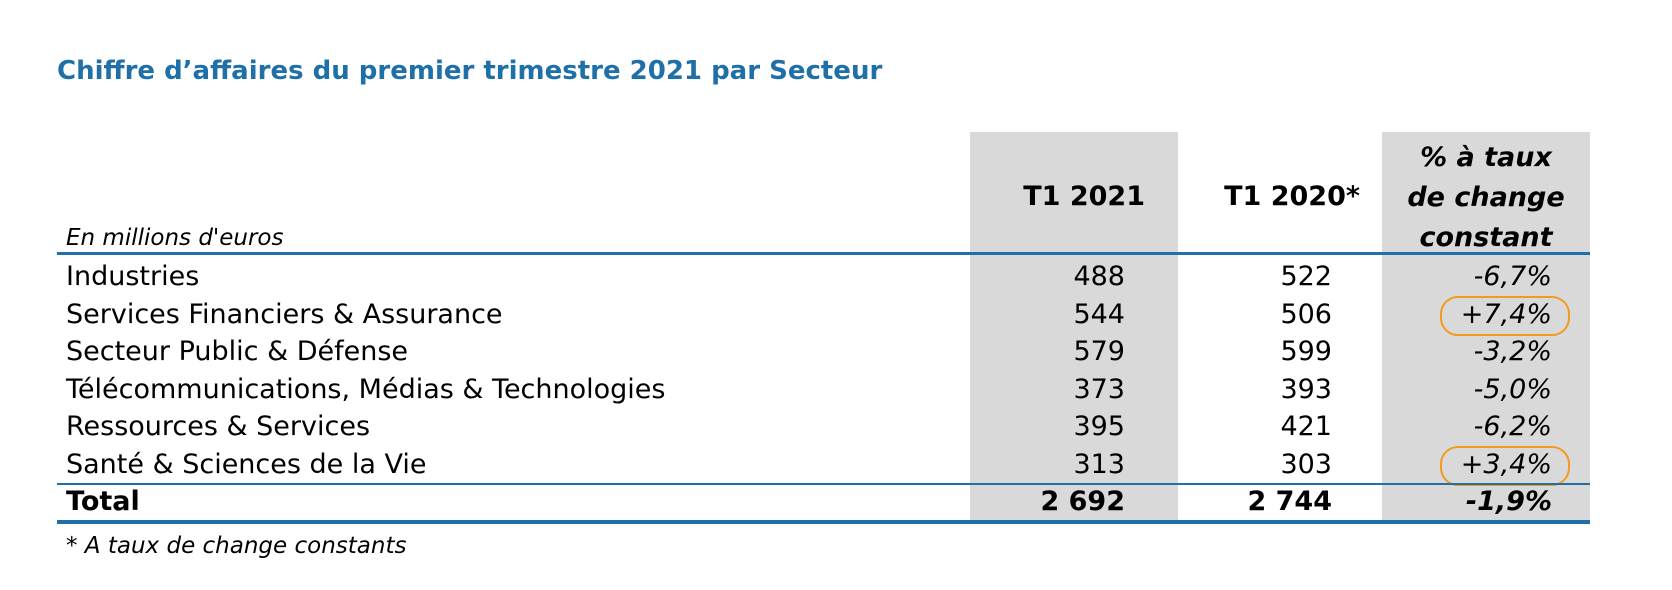 Image resolution: width=1672 pixels, height=590 pixels. What do you see at coordinates (823, 253) in the screenshot?
I see `header-rule` at bounding box center [823, 253].